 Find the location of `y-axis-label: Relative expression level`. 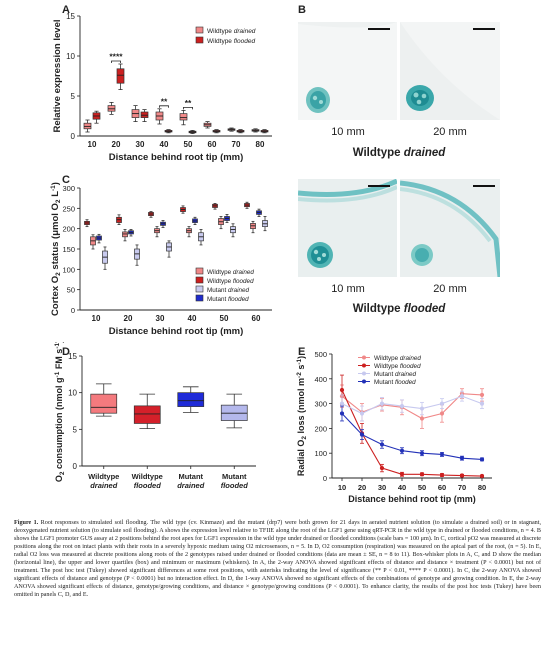

y-axis-label: Relative expression level is located at coordinates (57, 75).